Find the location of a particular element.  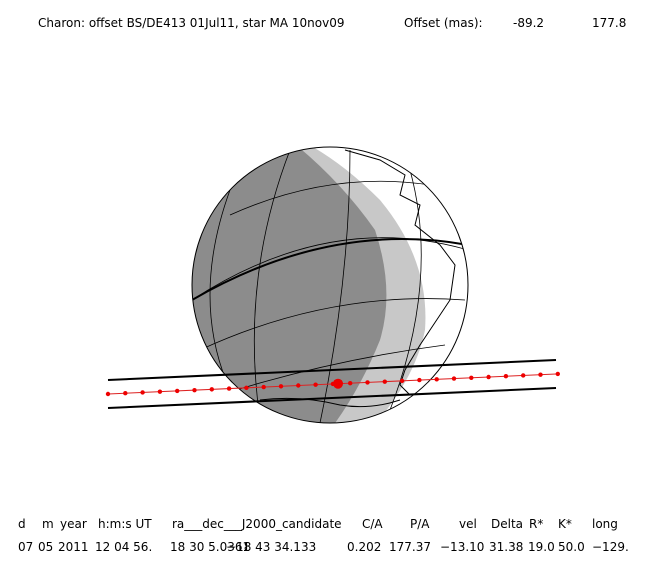

table-cell: h:m:s UT is located at coordinates (125, 524).